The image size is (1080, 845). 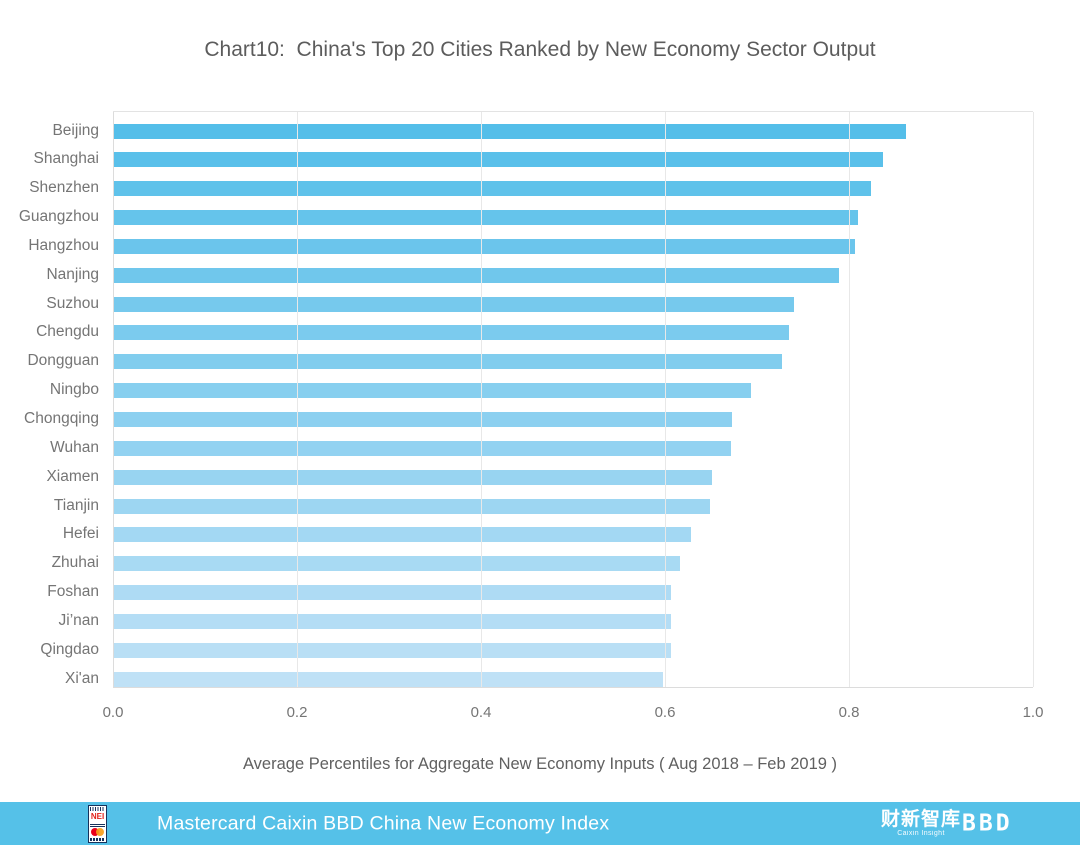 I want to click on category-label: Guangzhou, so click(x=58, y=217).